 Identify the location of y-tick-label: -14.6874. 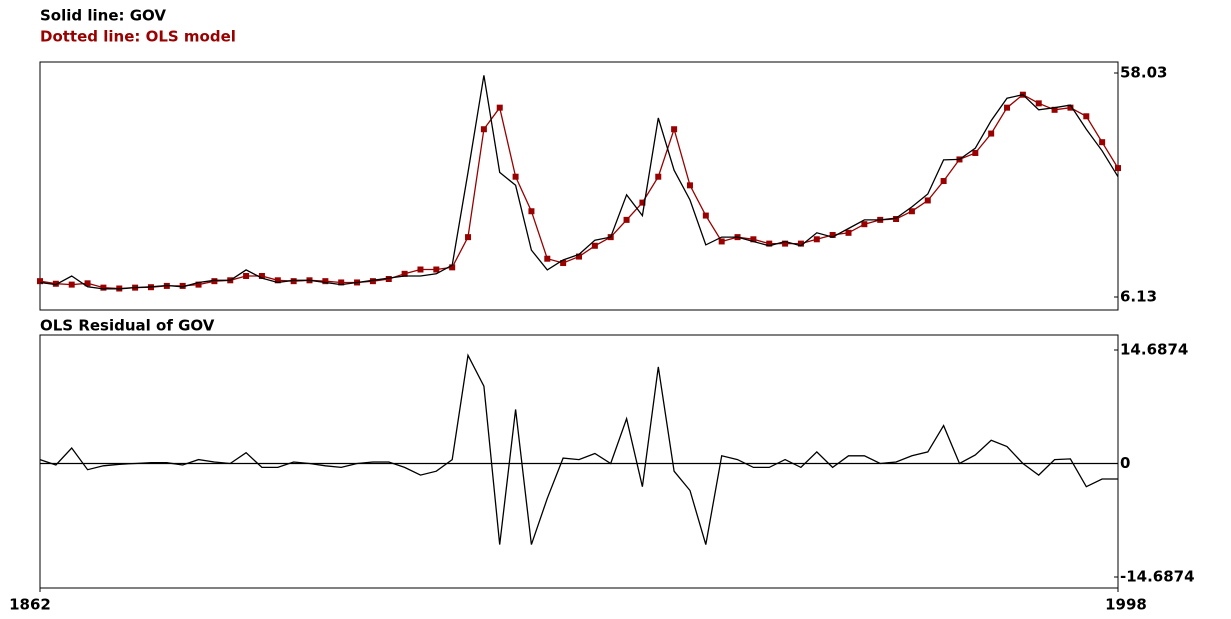
(1157, 577).